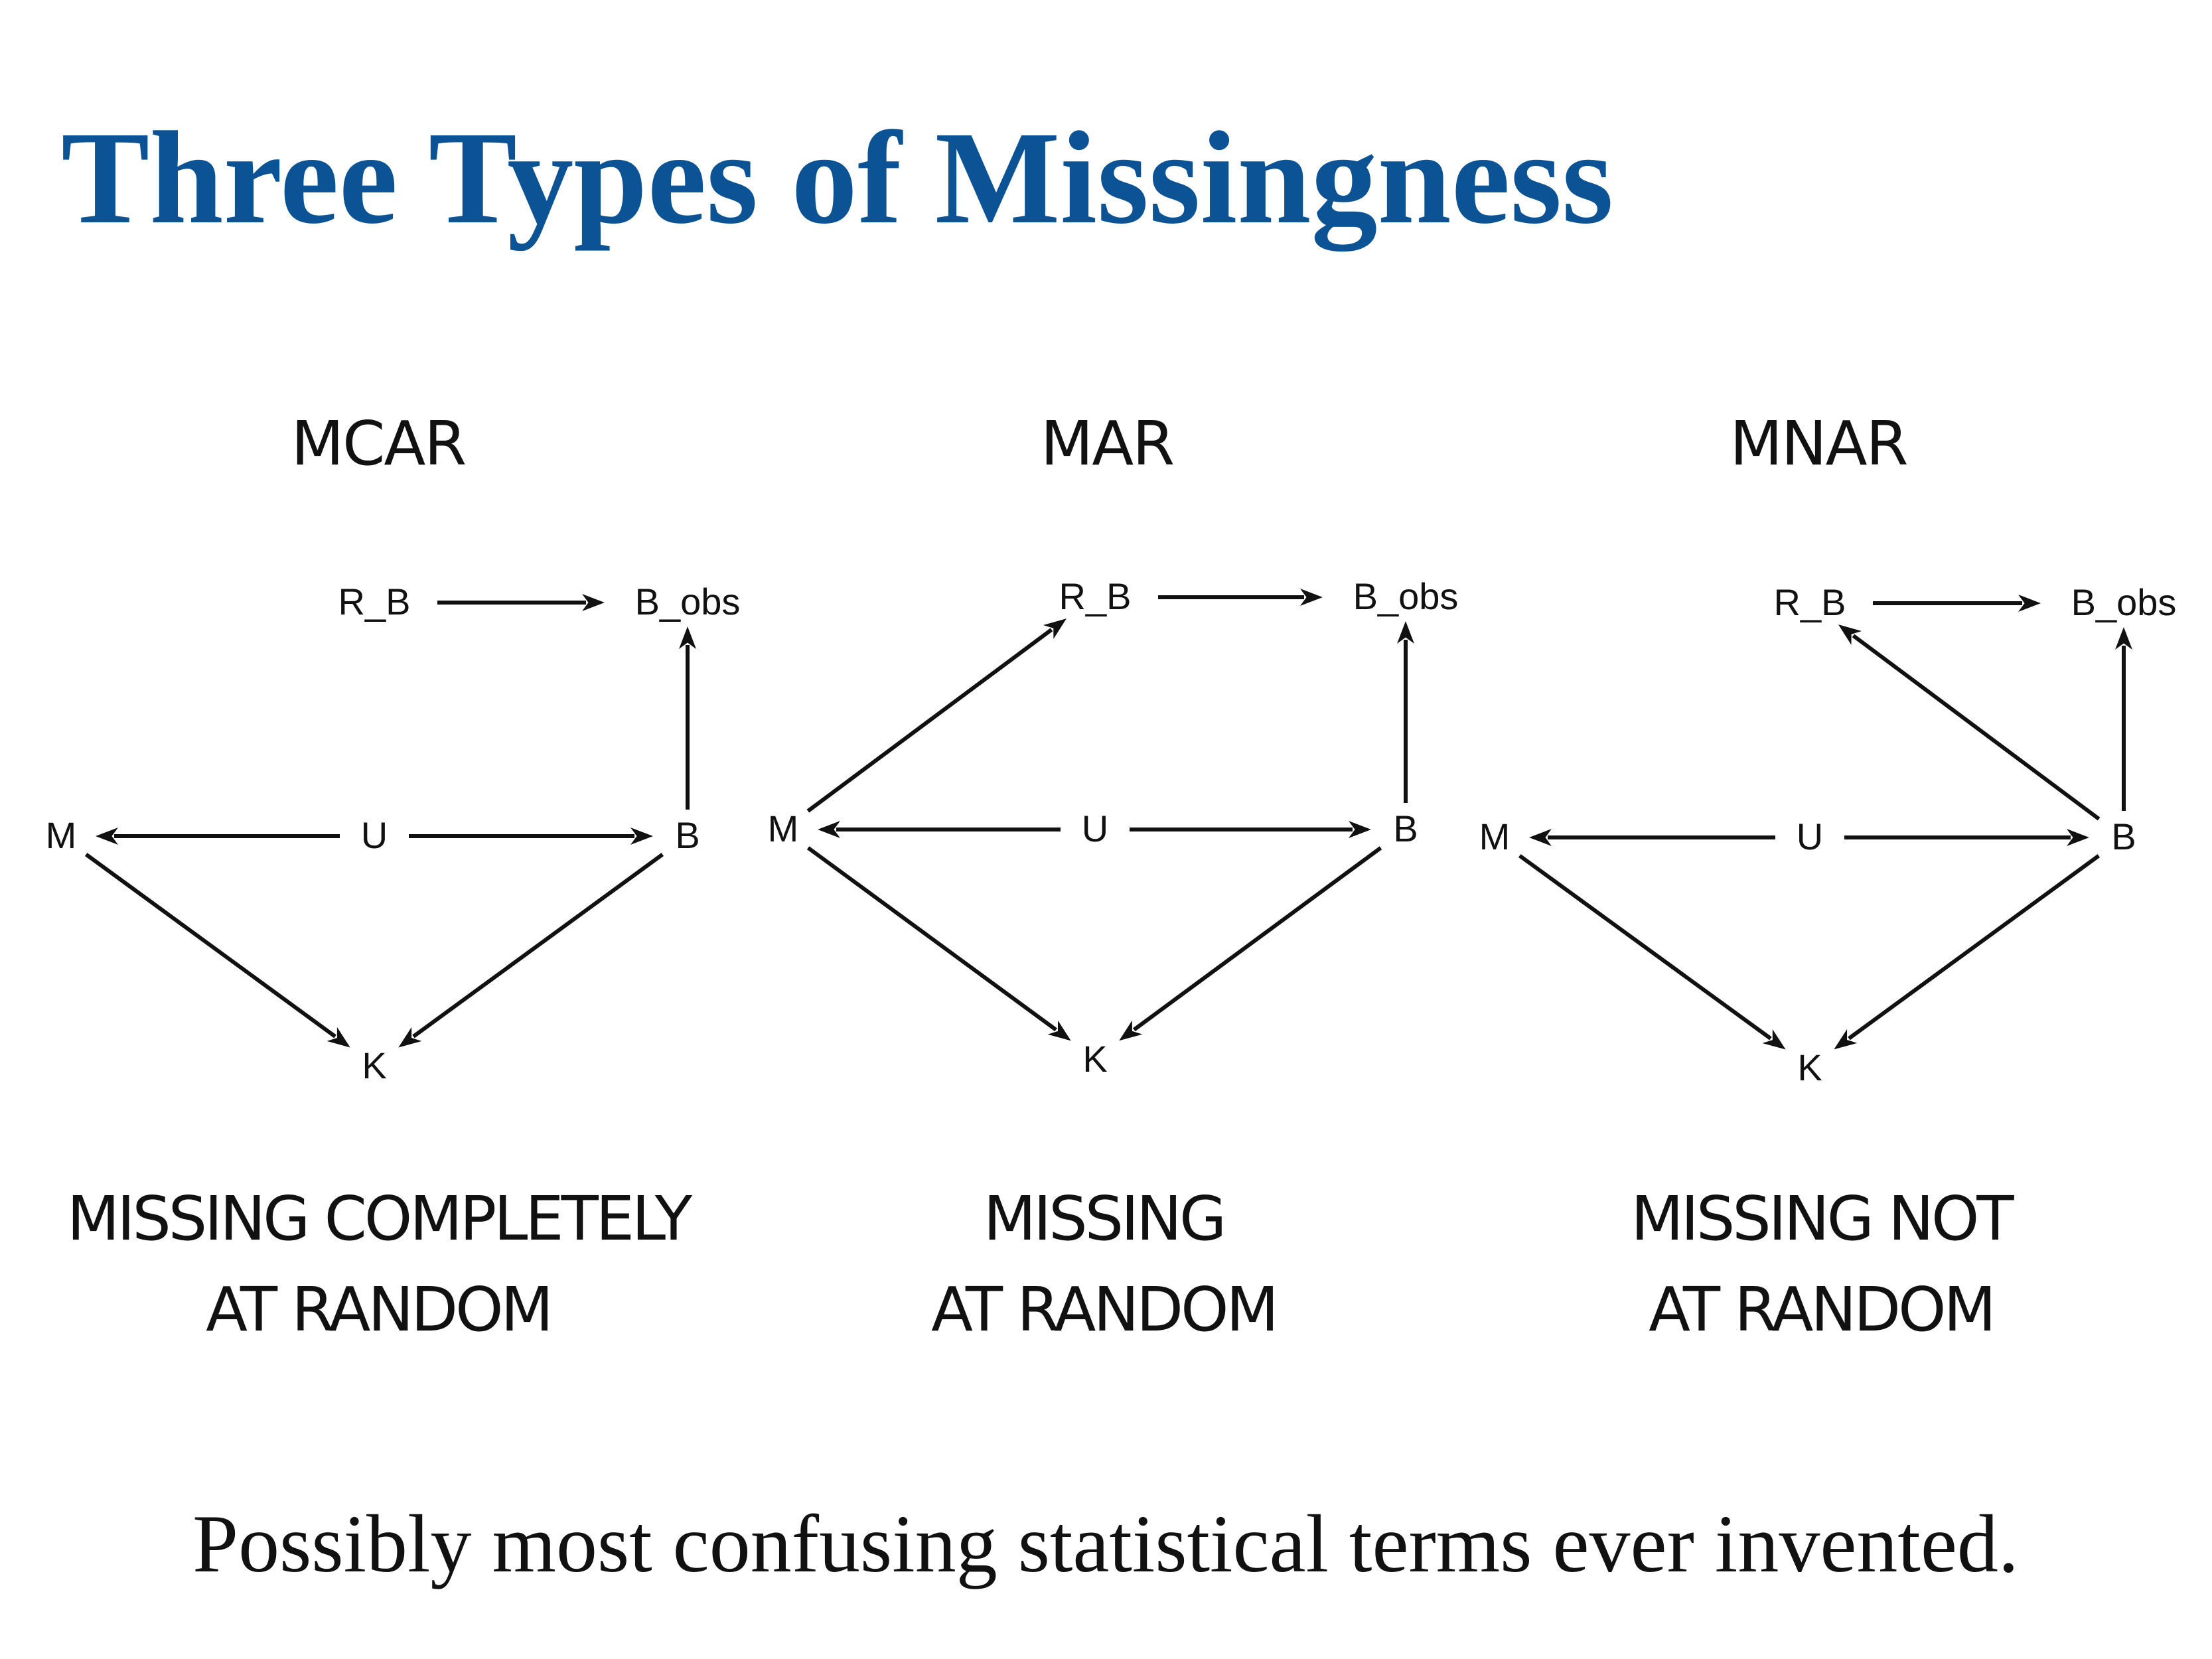 The image size is (2212, 1659). Describe the element at coordinates (1104, 1218) in the screenshot. I see `panel-caption-mar-line1: MISSING` at that location.